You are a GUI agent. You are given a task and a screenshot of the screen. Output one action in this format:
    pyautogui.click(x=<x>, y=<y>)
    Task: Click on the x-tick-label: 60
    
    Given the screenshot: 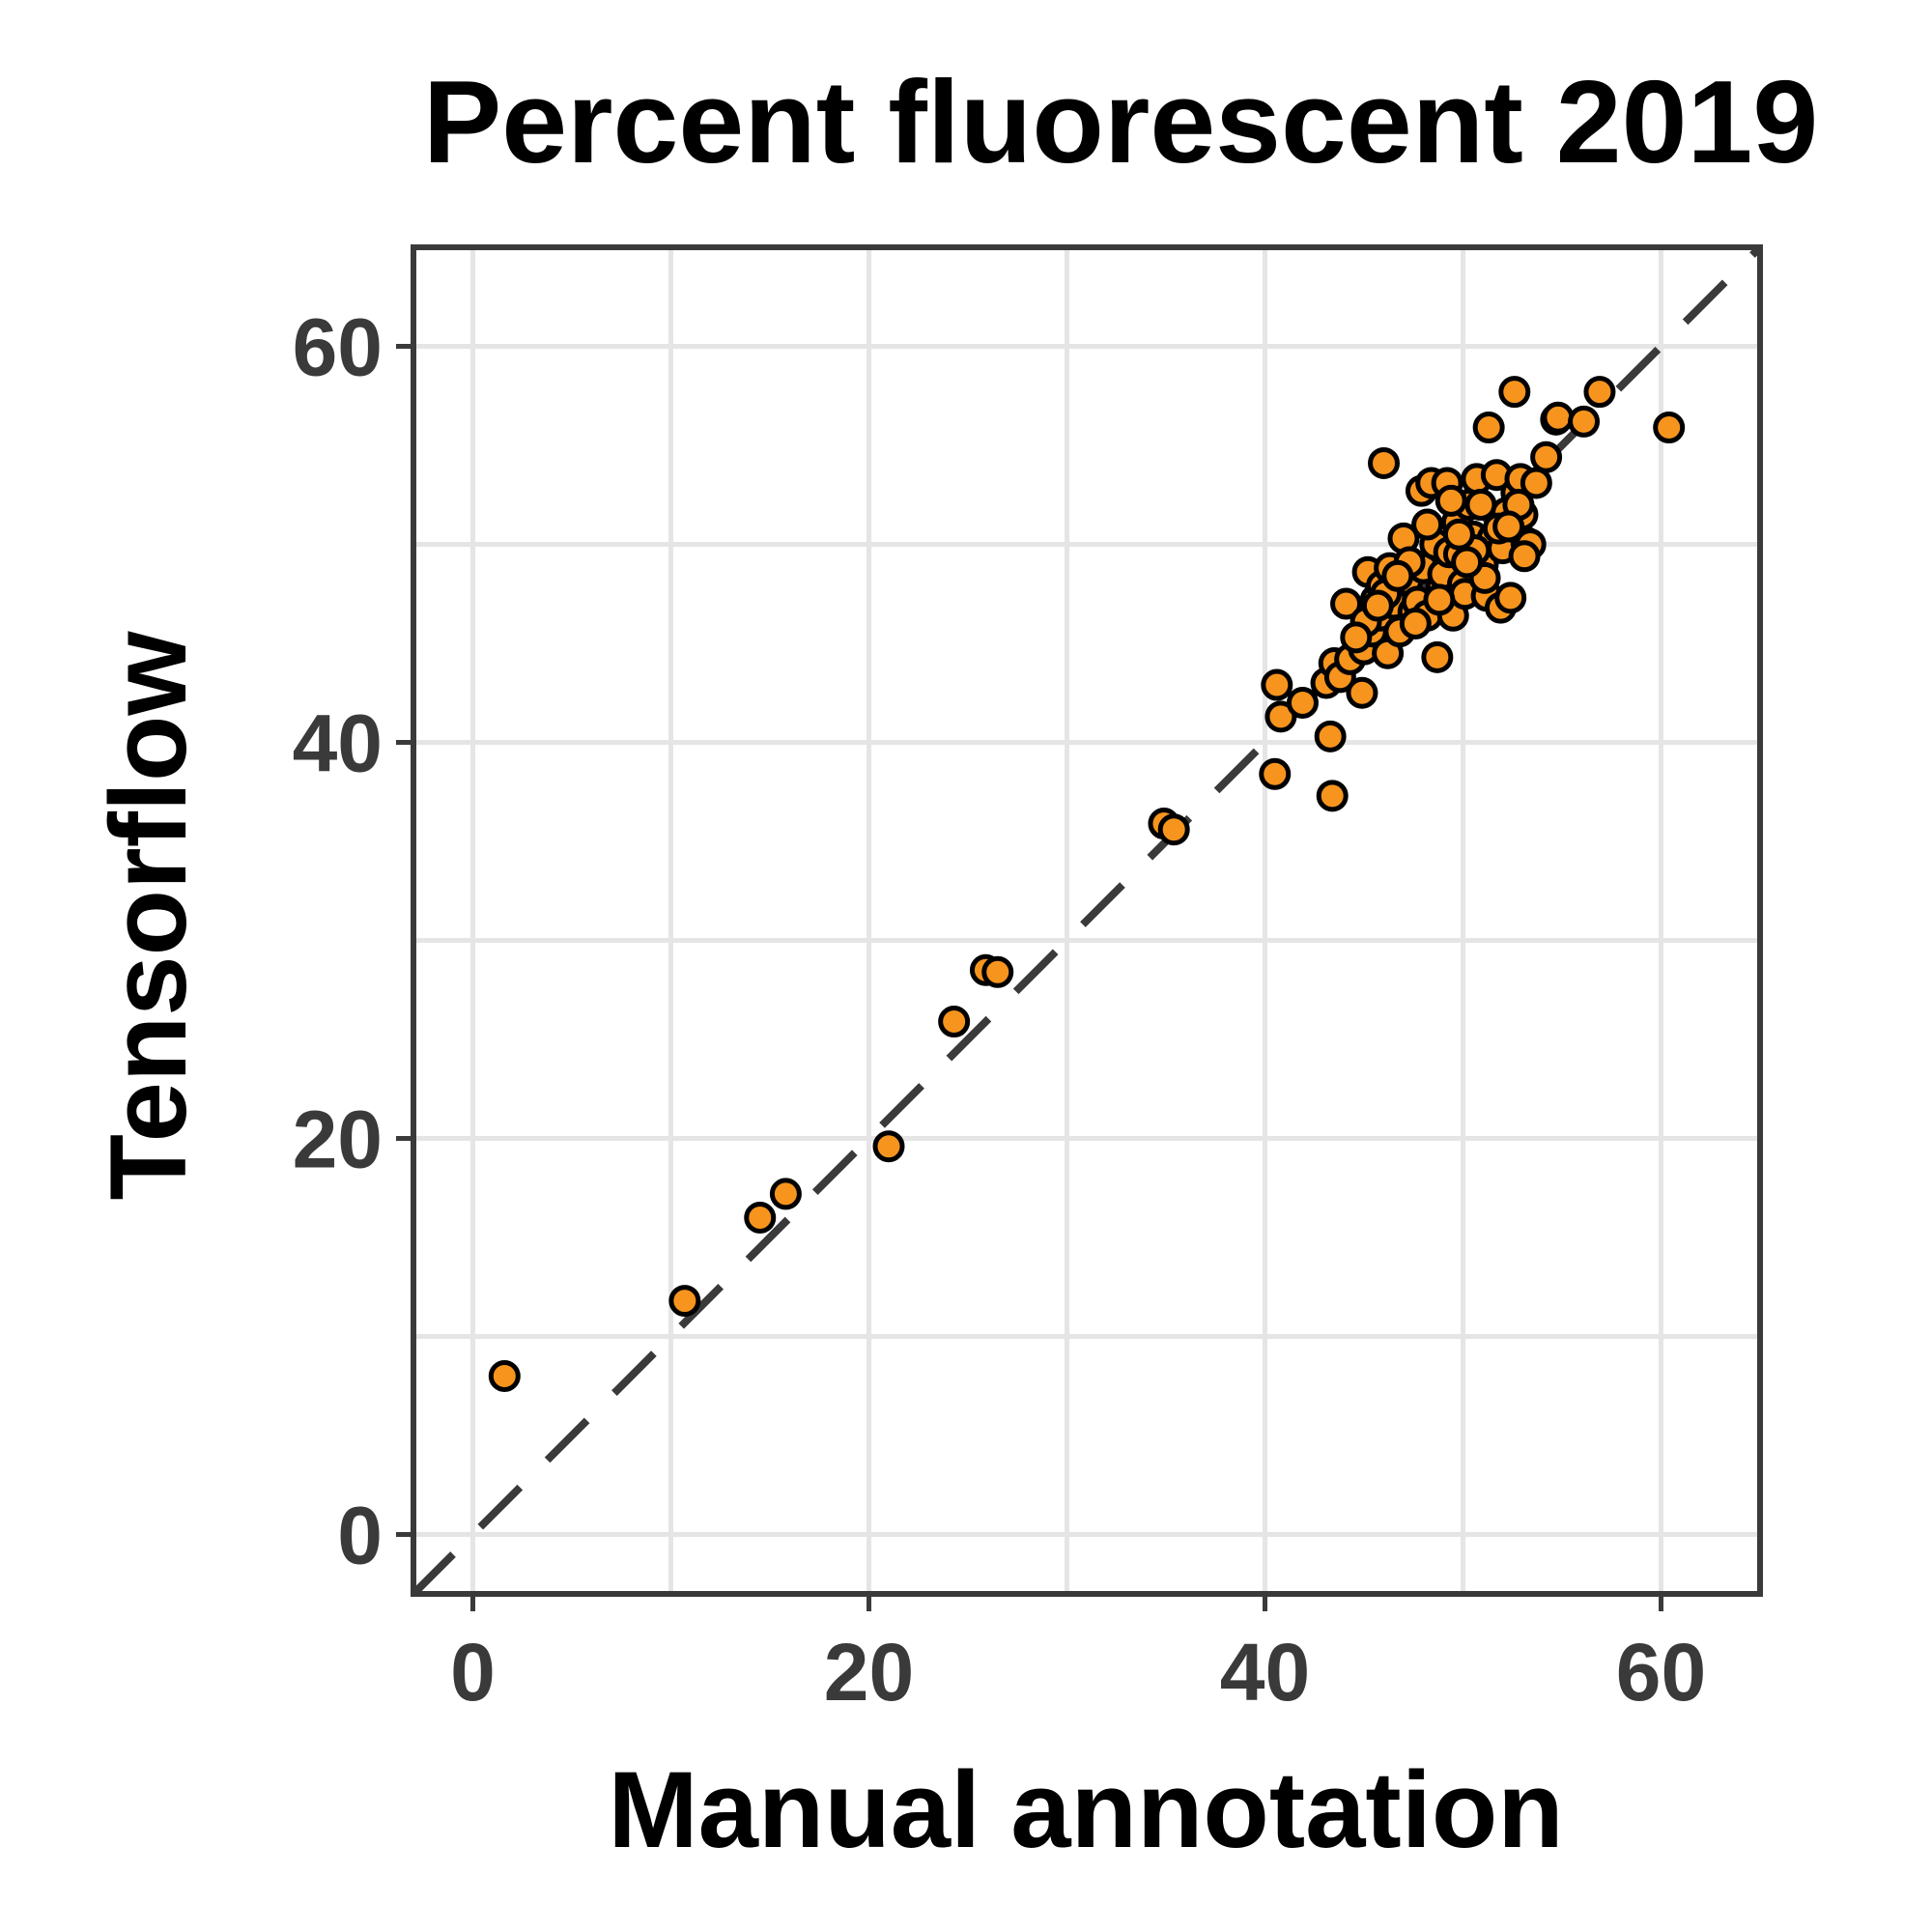 What is the action you would take?
    pyautogui.click(x=1661, y=1672)
    